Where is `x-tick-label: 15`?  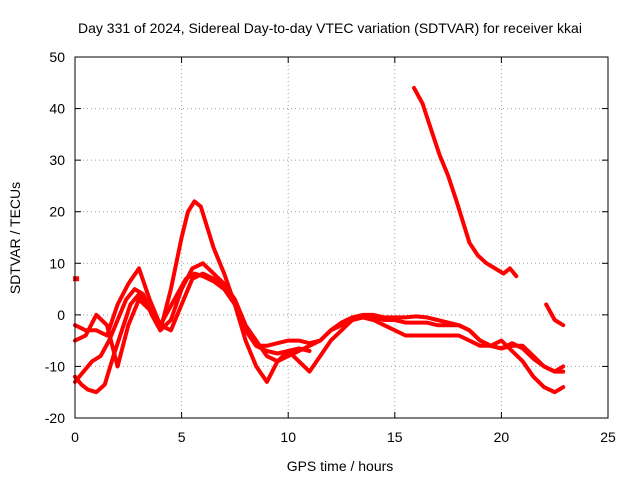 x-tick-label: 15 is located at coordinates (395, 437).